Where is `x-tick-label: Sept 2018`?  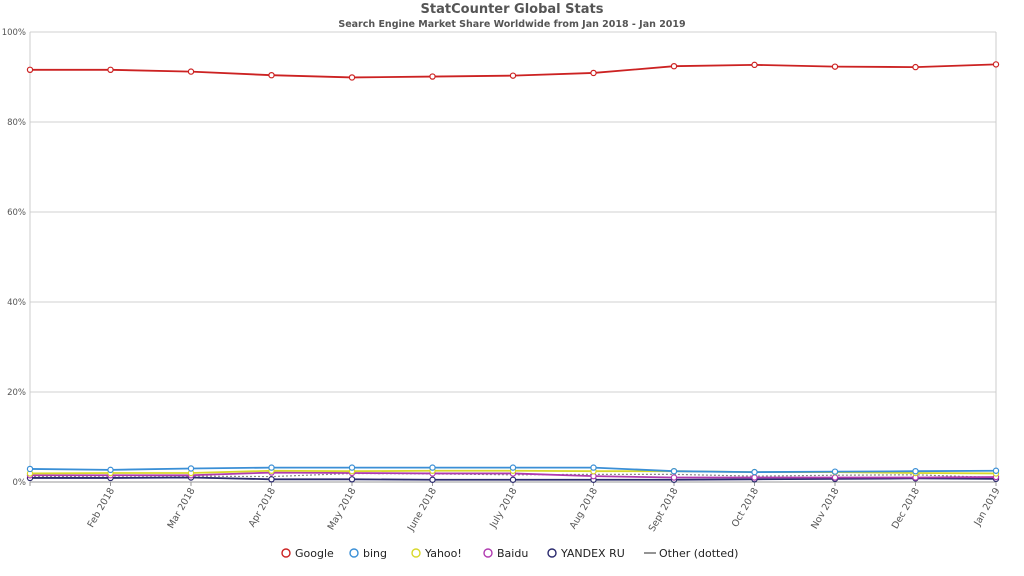
x-tick-label: Sept 2018 is located at coordinates (664, 510).